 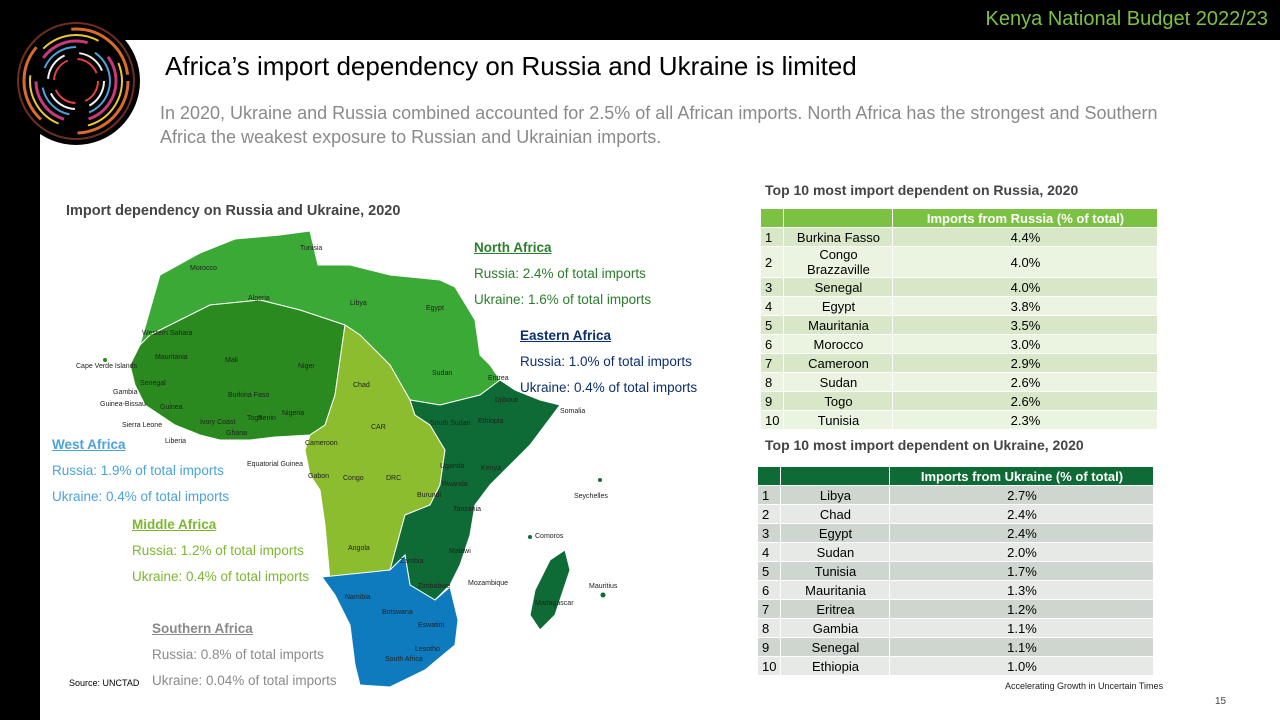 I want to click on label-mali: Mali, so click(x=231, y=360).